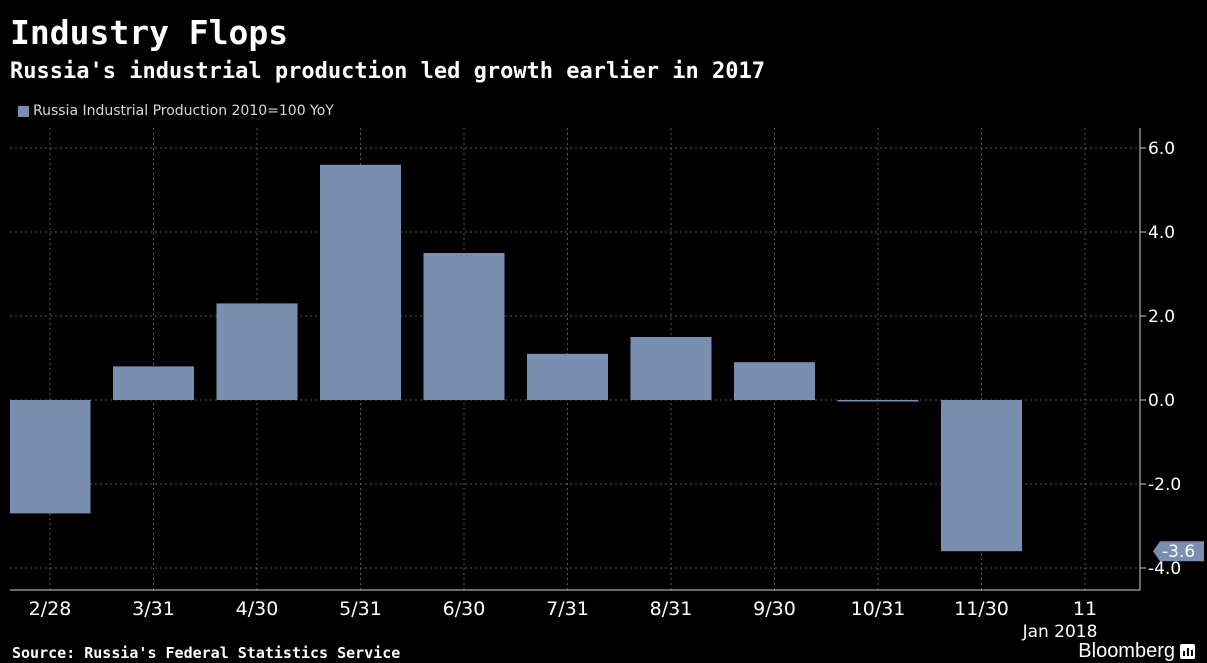  What do you see at coordinates (981, 609) in the screenshot?
I see `x-tick-label: 11/30` at bounding box center [981, 609].